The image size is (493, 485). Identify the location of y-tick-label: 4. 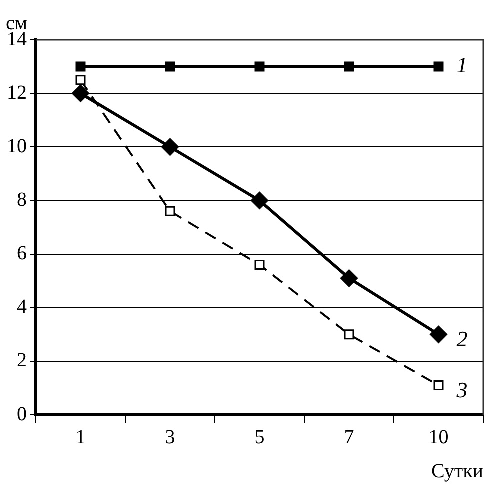
(22, 307).